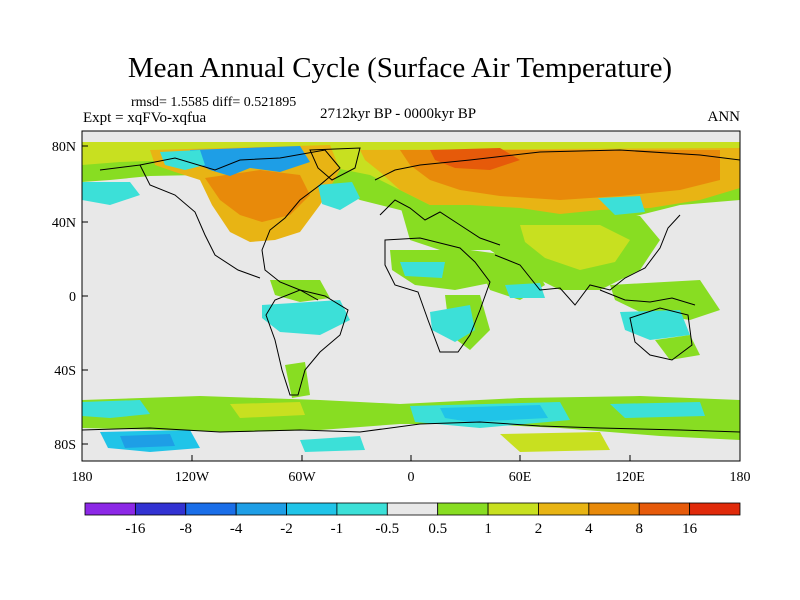 This screenshot has width=800, height=600. I want to click on arabia-india-coast, so click(587, 260).